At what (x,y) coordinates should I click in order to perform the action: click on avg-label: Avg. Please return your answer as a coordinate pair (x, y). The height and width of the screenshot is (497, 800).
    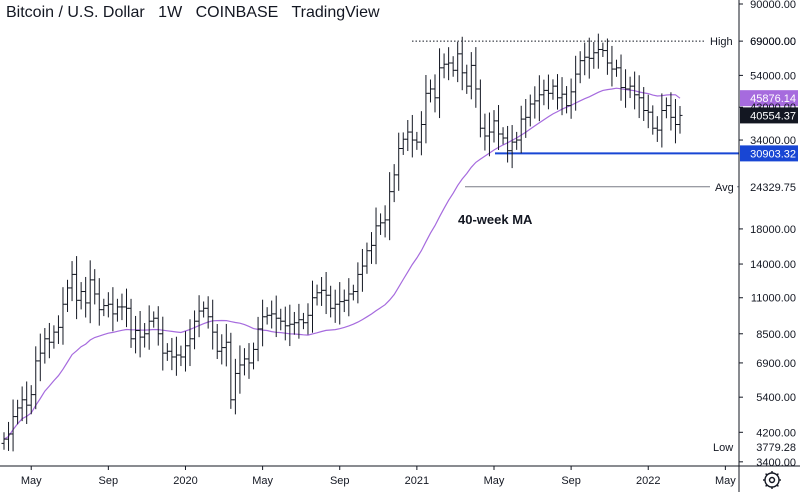
    Looking at the image, I should click on (724, 188).